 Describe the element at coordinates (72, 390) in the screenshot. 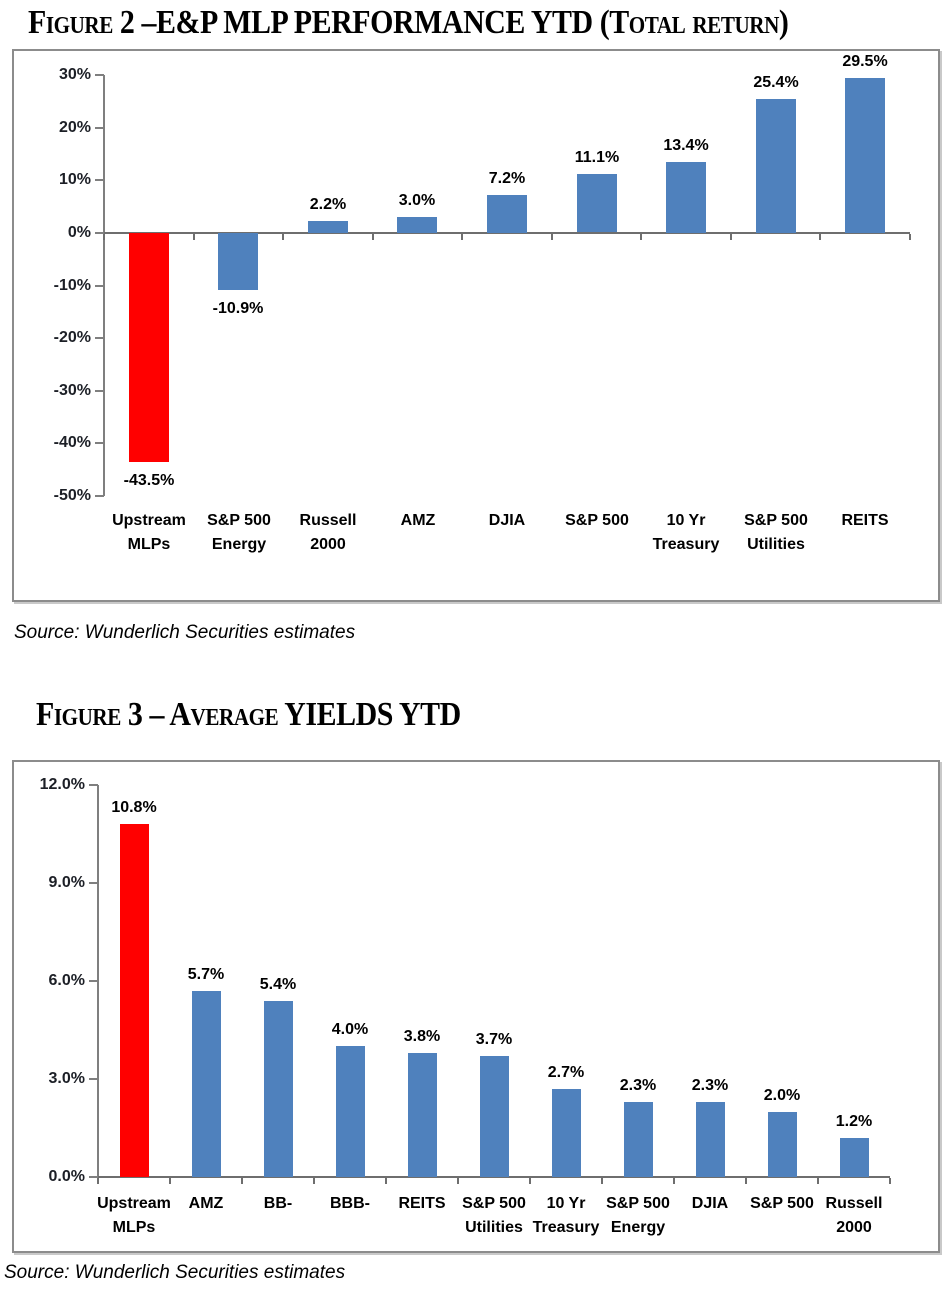

I see `y-tick-label: -30%` at that location.